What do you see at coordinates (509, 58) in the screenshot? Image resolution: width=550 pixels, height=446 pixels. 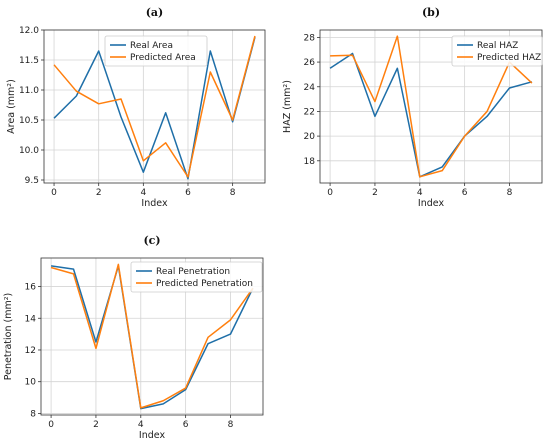 I see `legend-label: Predicted HAZ` at bounding box center [509, 58].